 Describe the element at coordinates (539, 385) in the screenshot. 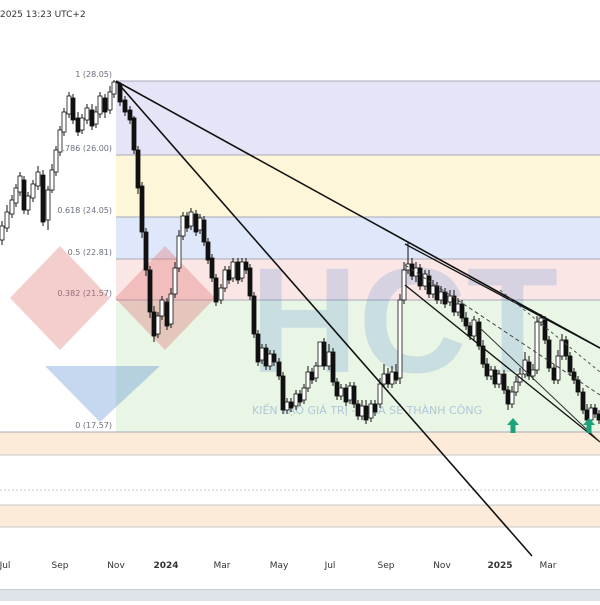

I see `channel-line` at that location.